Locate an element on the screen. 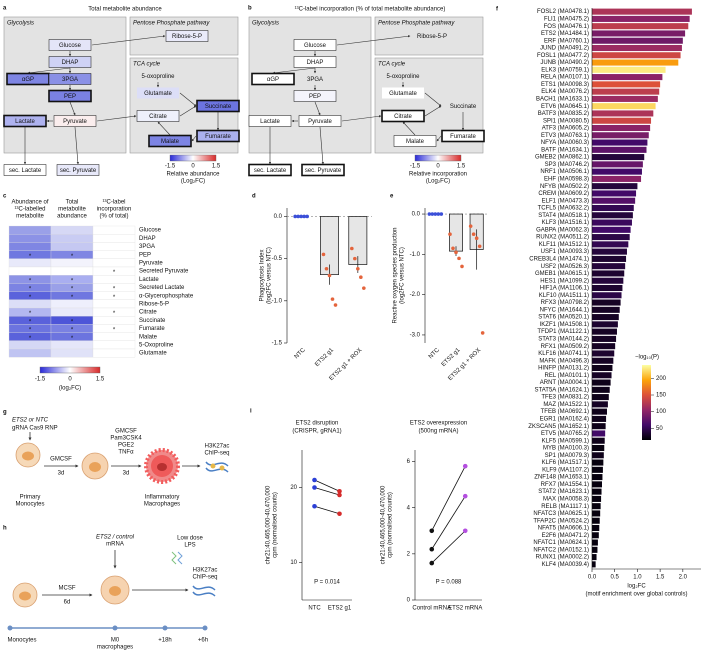  bar-label: RFX7 (MA1554.1) is located at coordinates (565, 485).